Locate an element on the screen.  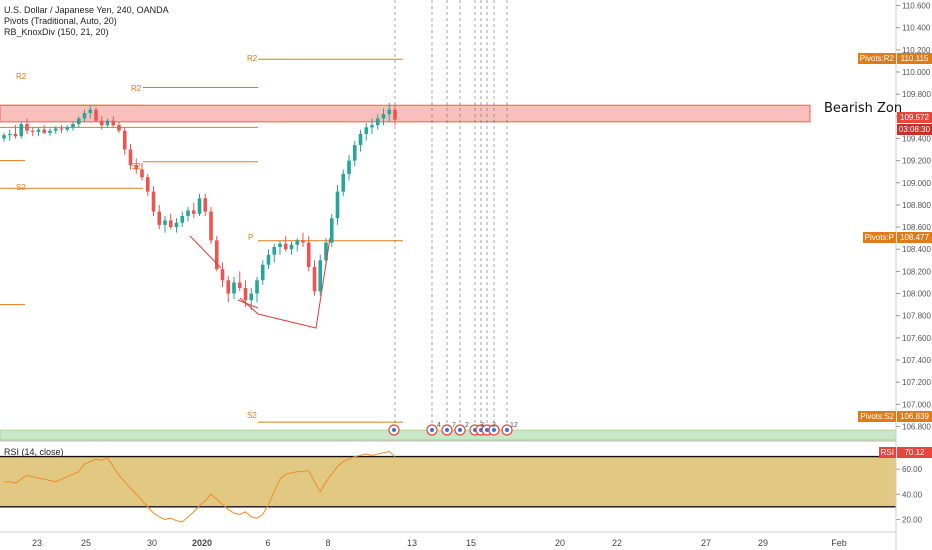
y-tick-label: 107.000 is located at coordinates (916, 404).